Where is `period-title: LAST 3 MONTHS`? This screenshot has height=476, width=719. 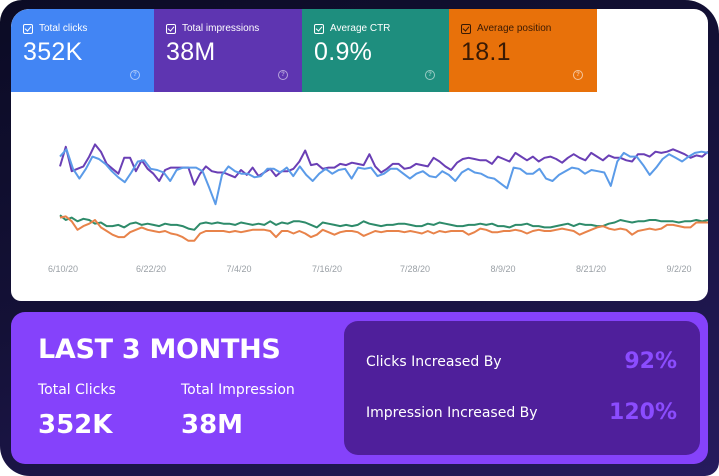
period-title: LAST 3 MONTHS is located at coordinates (159, 349).